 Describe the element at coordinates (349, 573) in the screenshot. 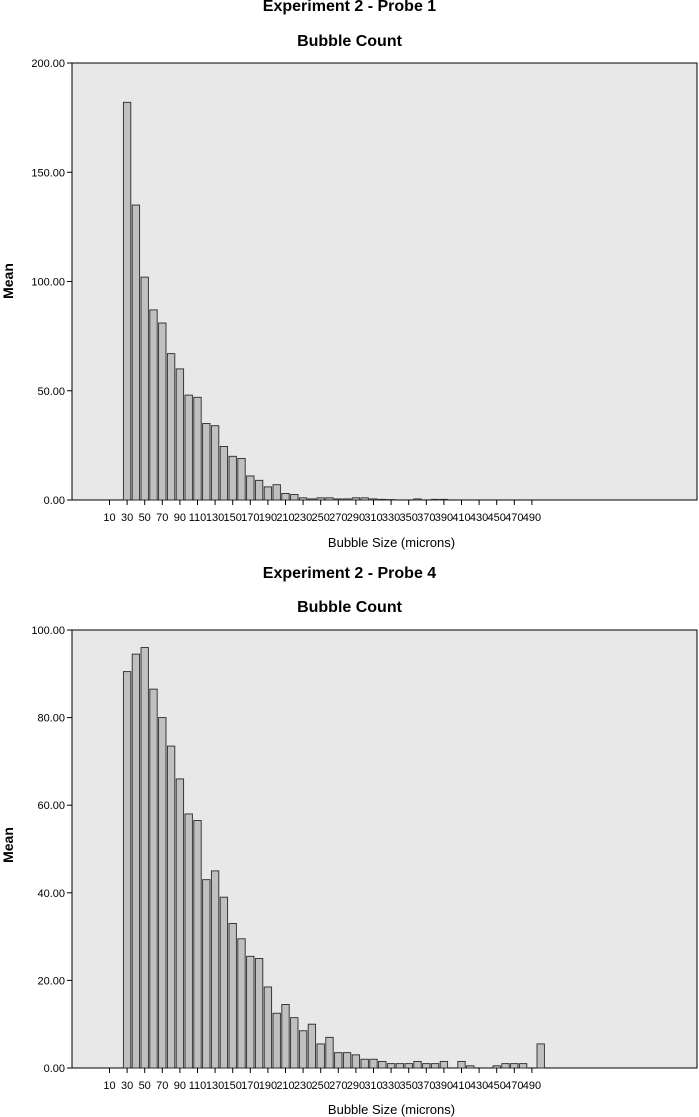

I see `chart-title: Experiment 2 - Probe 4` at that location.